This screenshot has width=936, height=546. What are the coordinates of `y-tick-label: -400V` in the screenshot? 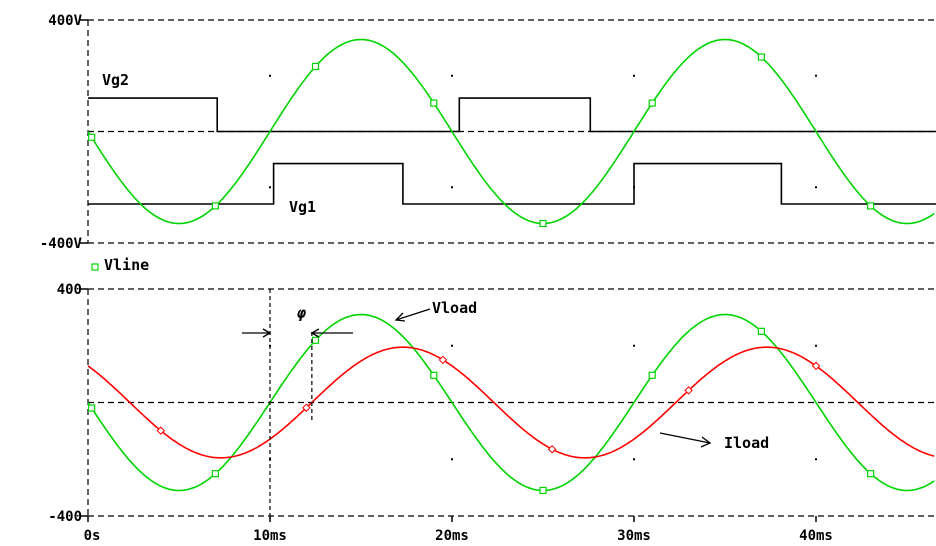 It's located at (61, 244).